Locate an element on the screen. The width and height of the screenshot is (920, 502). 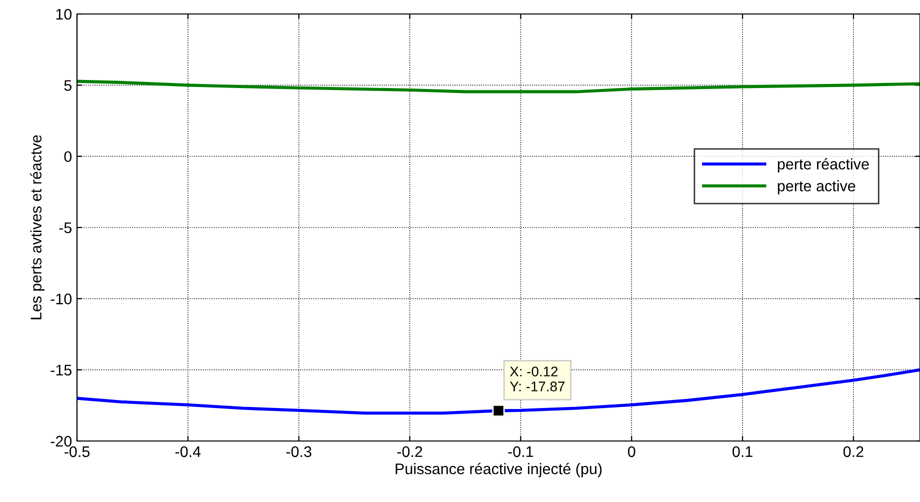
x-tick-label: -0.1 is located at coordinates (521, 452).